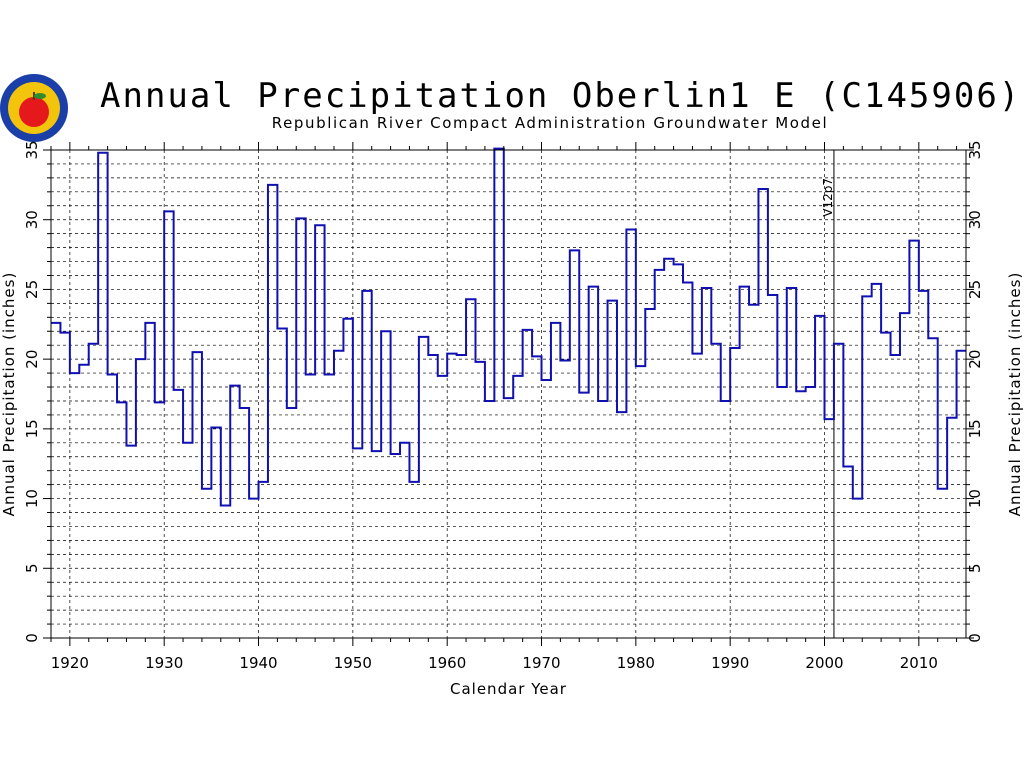 This screenshot has width=1024, height=768. What do you see at coordinates (32, 569) in the screenshot?
I see `y-tick-label-left: 5` at bounding box center [32, 569].